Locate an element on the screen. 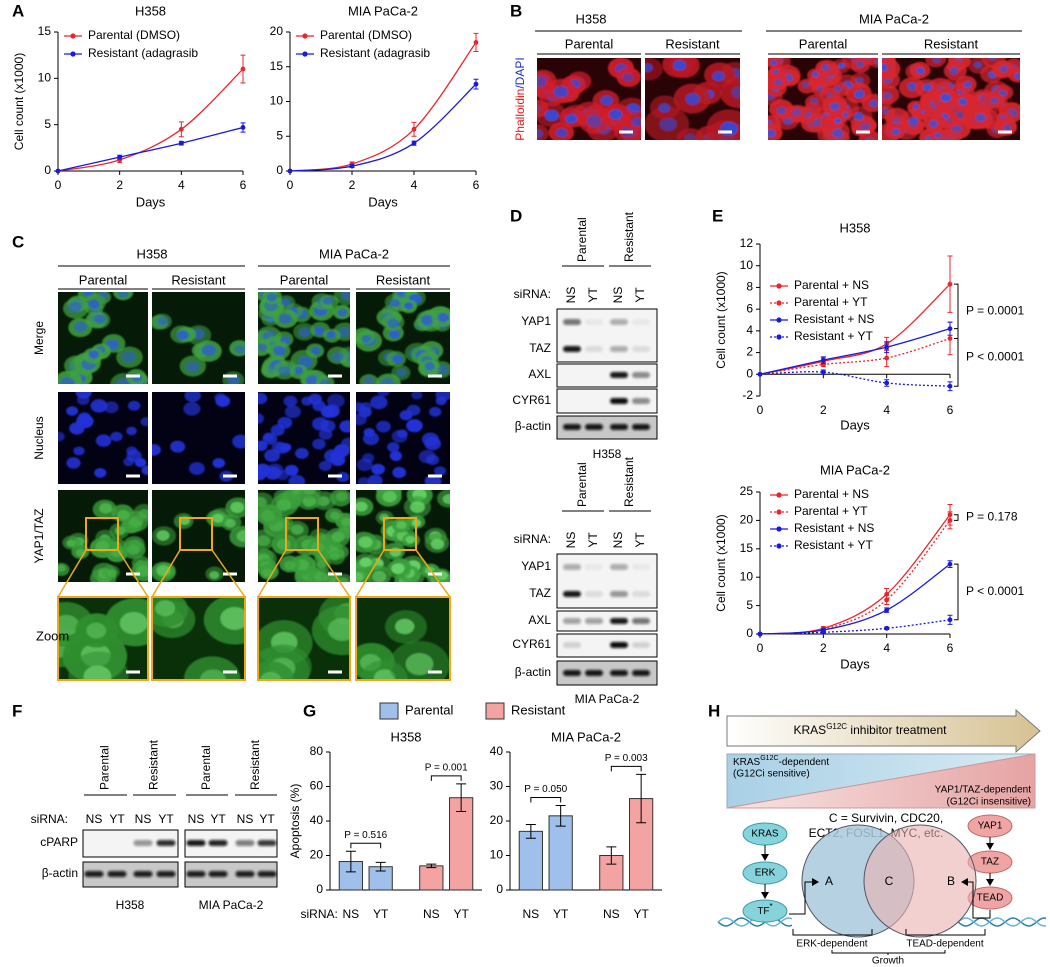 The height and width of the screenshot is (967, 1050). series-line is located at coordinates (150, 149).